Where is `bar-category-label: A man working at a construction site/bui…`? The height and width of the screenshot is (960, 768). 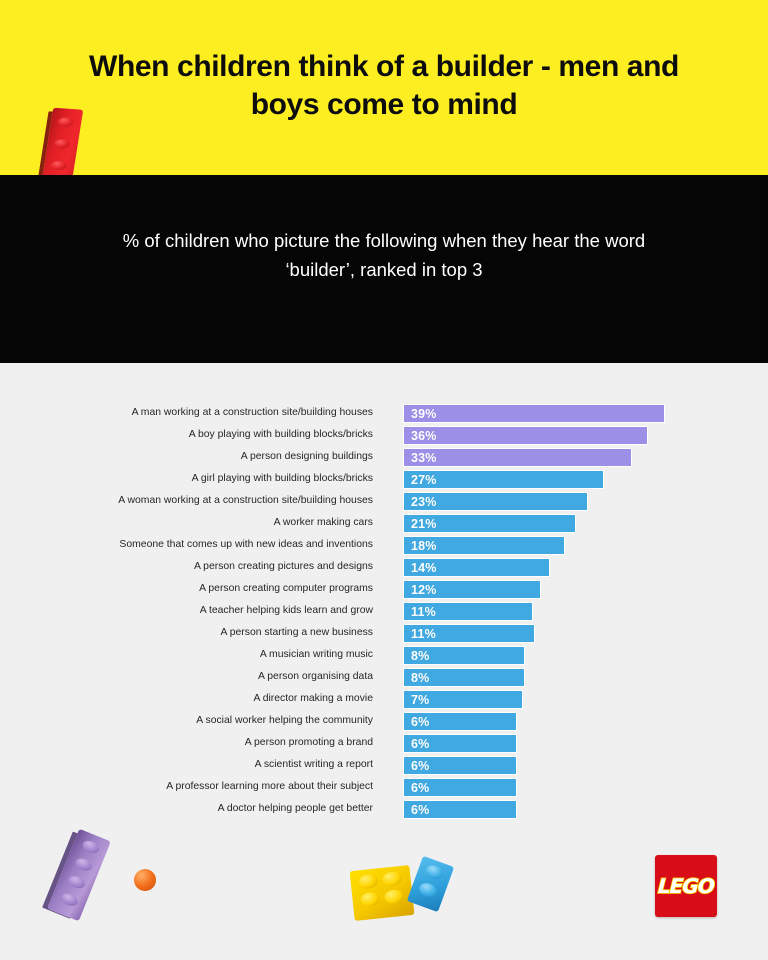 bar-category-label: A man working at a construction site/bui… is located at coordinates (252, 412).